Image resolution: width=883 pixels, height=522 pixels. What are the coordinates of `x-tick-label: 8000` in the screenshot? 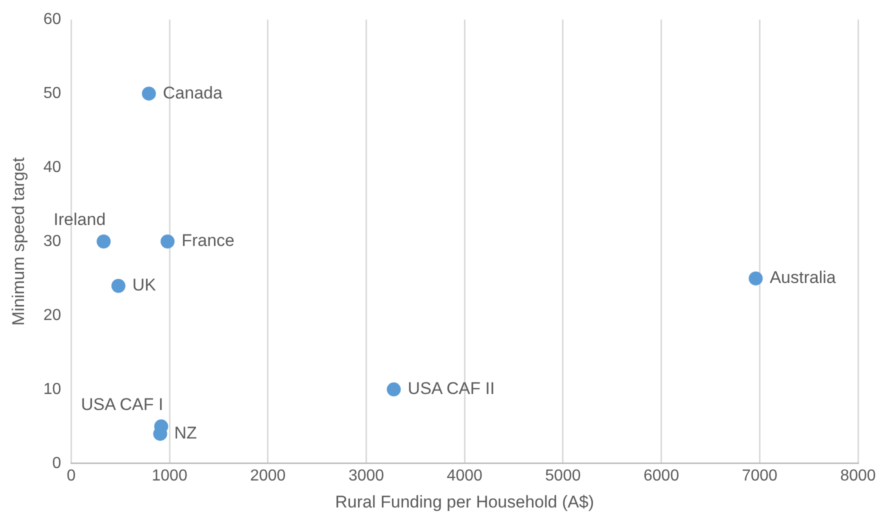 It's located at (858, 475).